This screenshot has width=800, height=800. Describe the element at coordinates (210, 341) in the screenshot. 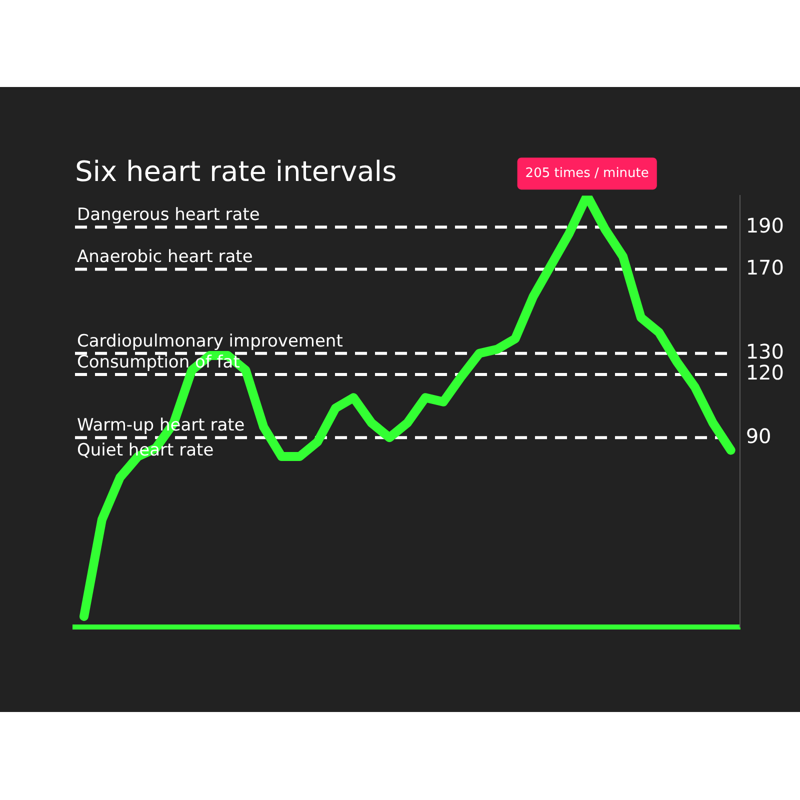

I see `ref-line-label: Cardiopulmonary improvement` at that location.